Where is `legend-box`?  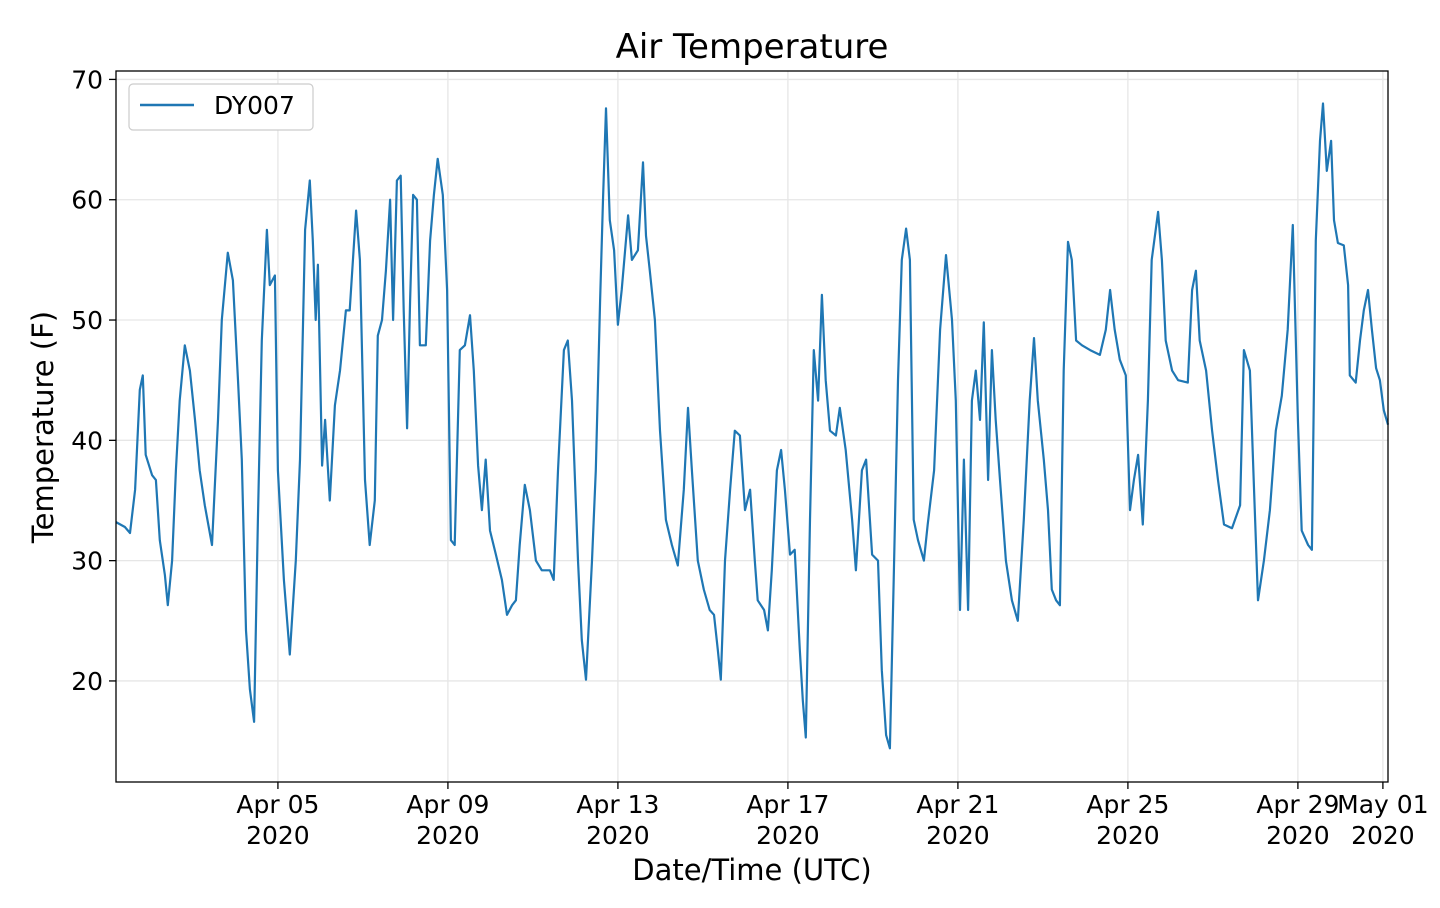 legend-box is located at coordinates (221, 107).